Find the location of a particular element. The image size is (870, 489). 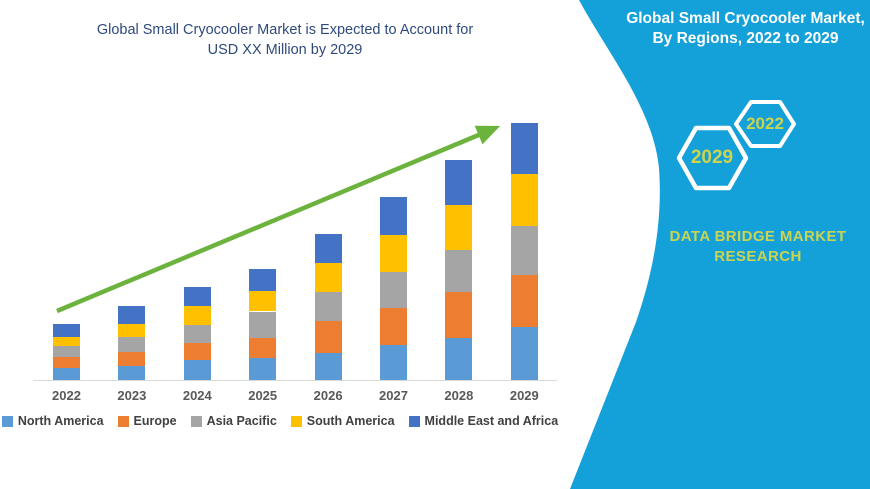

legend-item-north-america: North America is located at coordinates (52, 421).